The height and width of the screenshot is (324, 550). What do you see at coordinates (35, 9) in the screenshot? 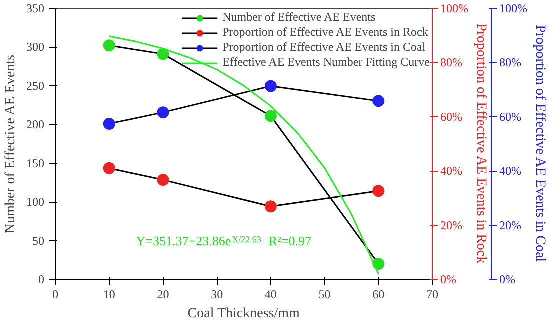
I see `y-tick-label: 350` at bounding box center [35, 9].